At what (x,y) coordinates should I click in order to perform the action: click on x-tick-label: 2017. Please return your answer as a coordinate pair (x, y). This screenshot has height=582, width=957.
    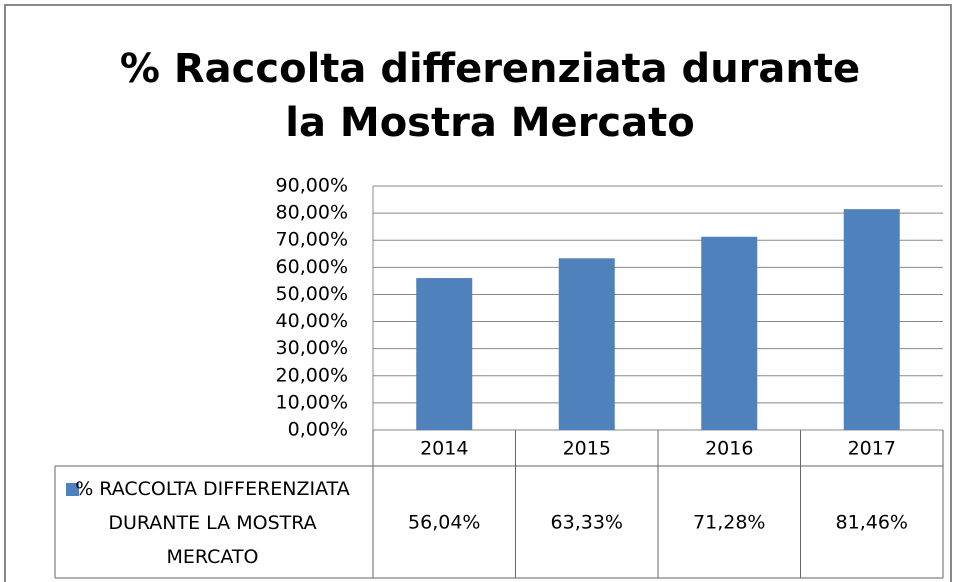
    Looking at the image, I should click on (872, 449).